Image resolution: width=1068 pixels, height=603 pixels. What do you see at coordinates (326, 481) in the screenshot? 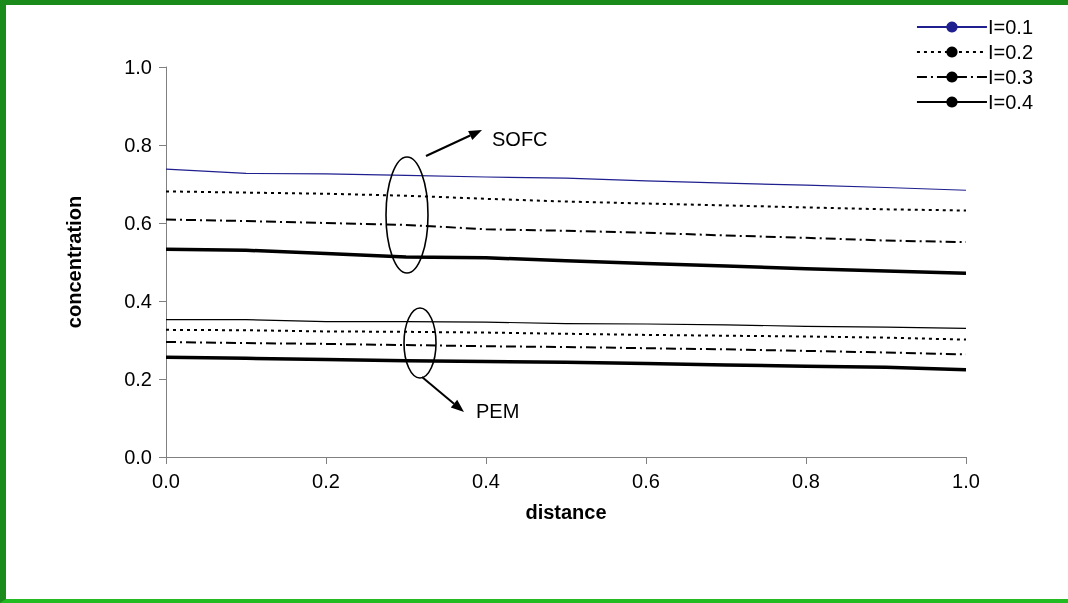
I see `x-tick-label: 0.2` at bounding box center [326, 481].